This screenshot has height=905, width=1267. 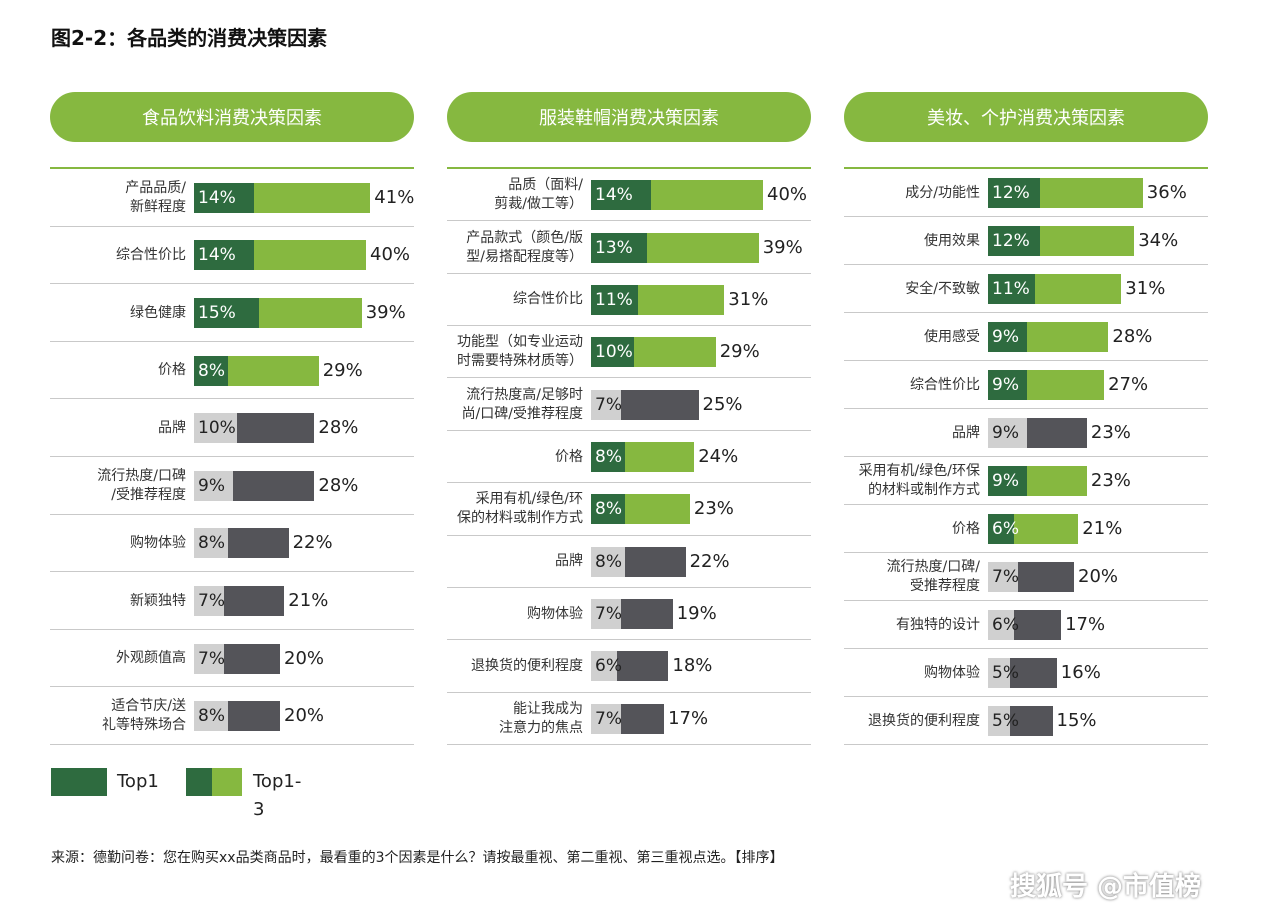 I want to click on value-label-top1-3: 17%, so click(x=1085, y=624).